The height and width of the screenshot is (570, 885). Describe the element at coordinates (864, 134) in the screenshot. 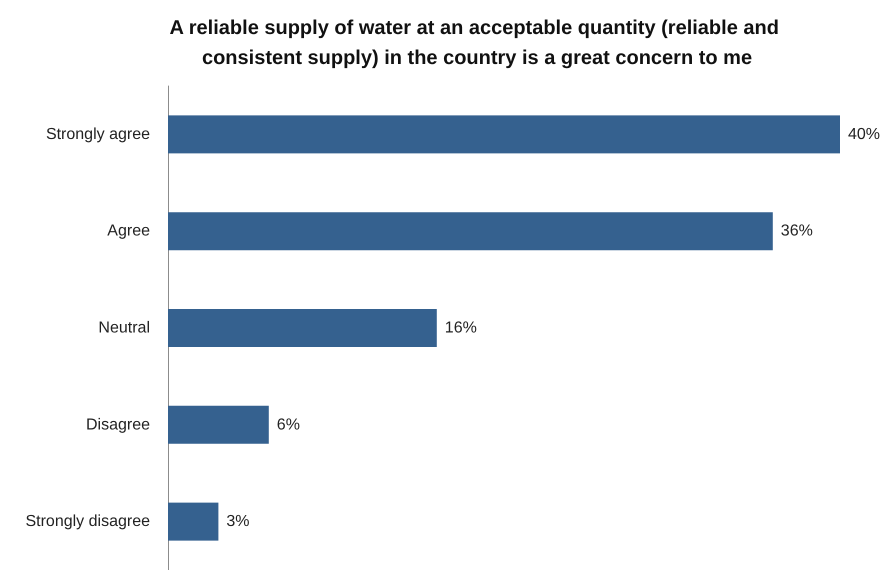

I see `data-label: 40%` at that location.